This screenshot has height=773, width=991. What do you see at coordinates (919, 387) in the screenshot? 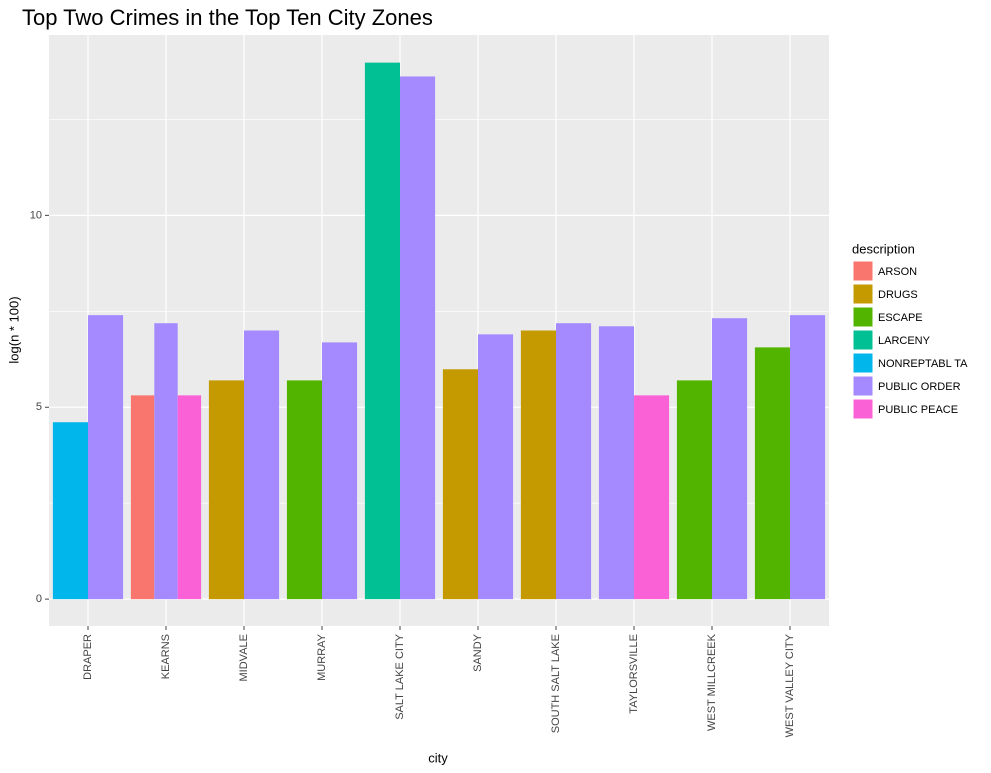
I see `legend-label: PUBLIC ORDER` at bounding box center [919, 387].